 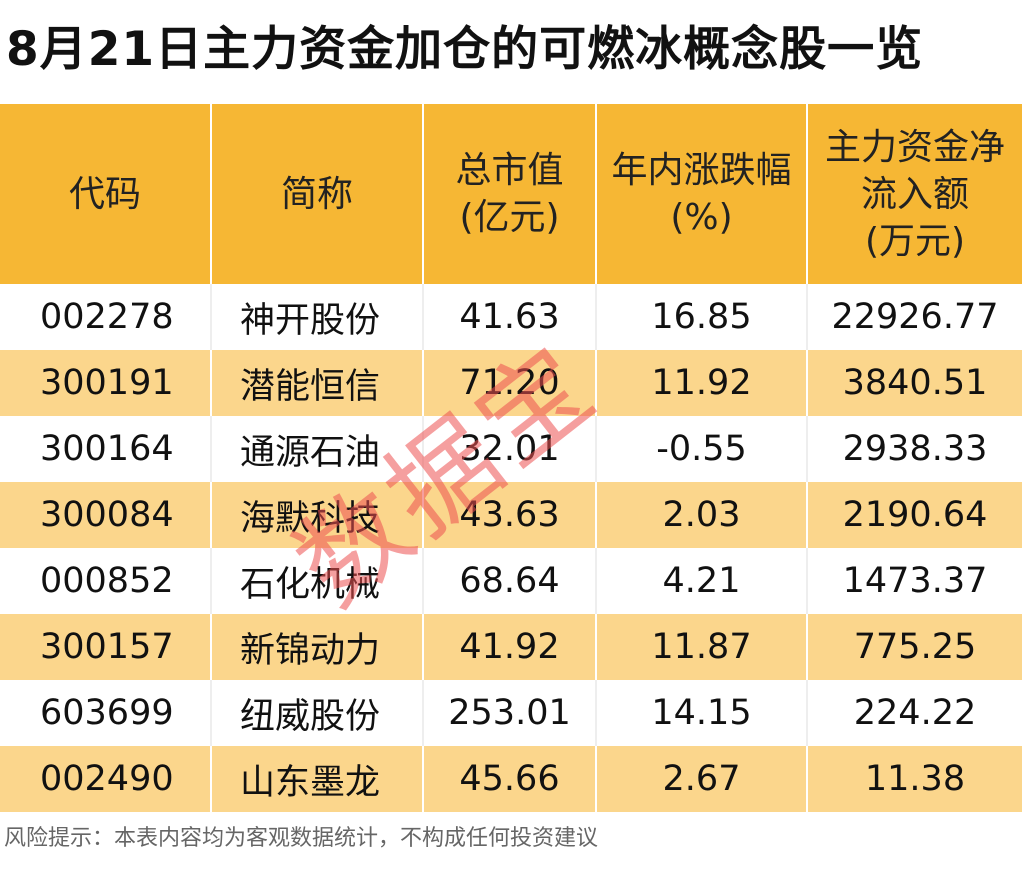 I want to click on cell-ytd-change: 4.21, so click(x=702, y=581).